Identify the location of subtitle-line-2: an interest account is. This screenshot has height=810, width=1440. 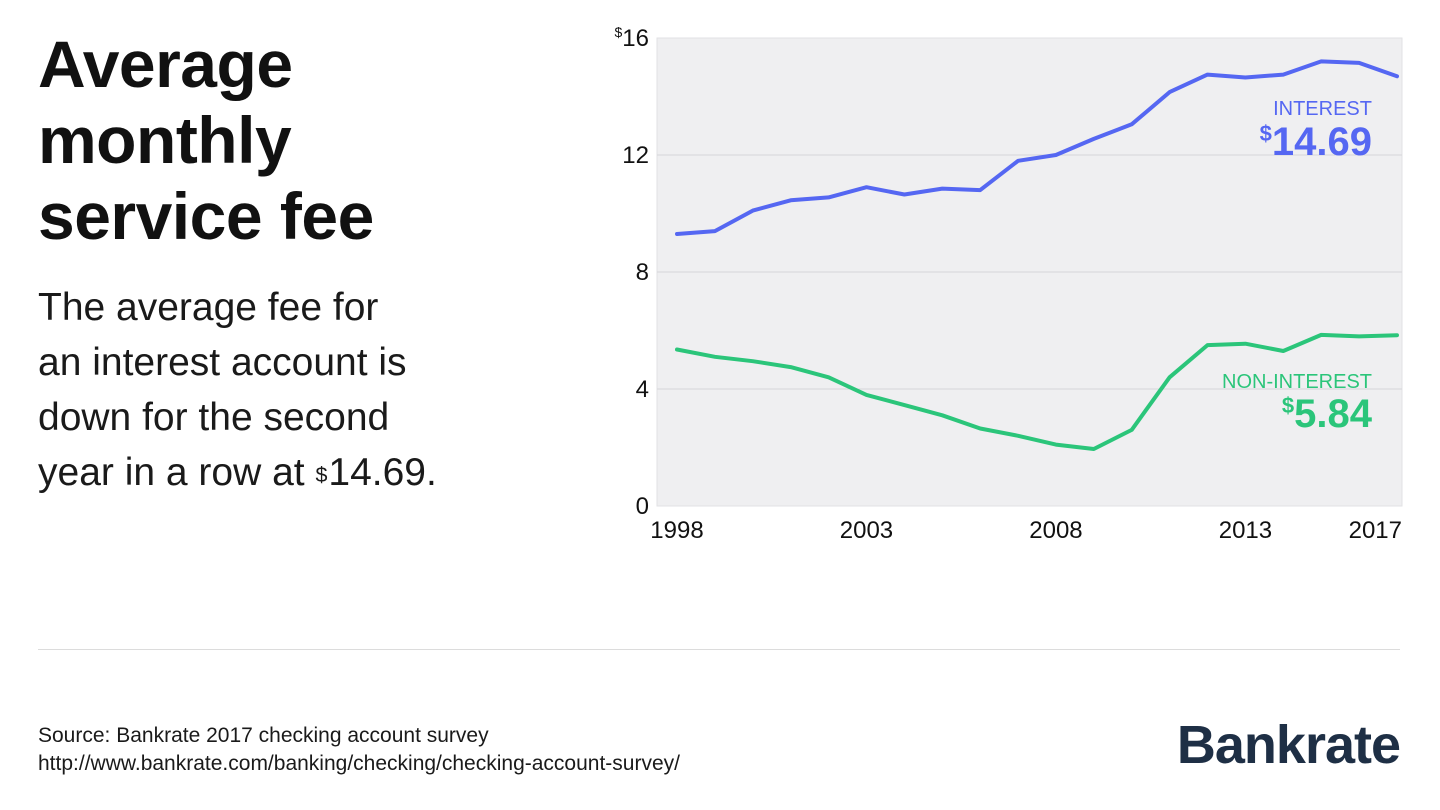
(222, 362).